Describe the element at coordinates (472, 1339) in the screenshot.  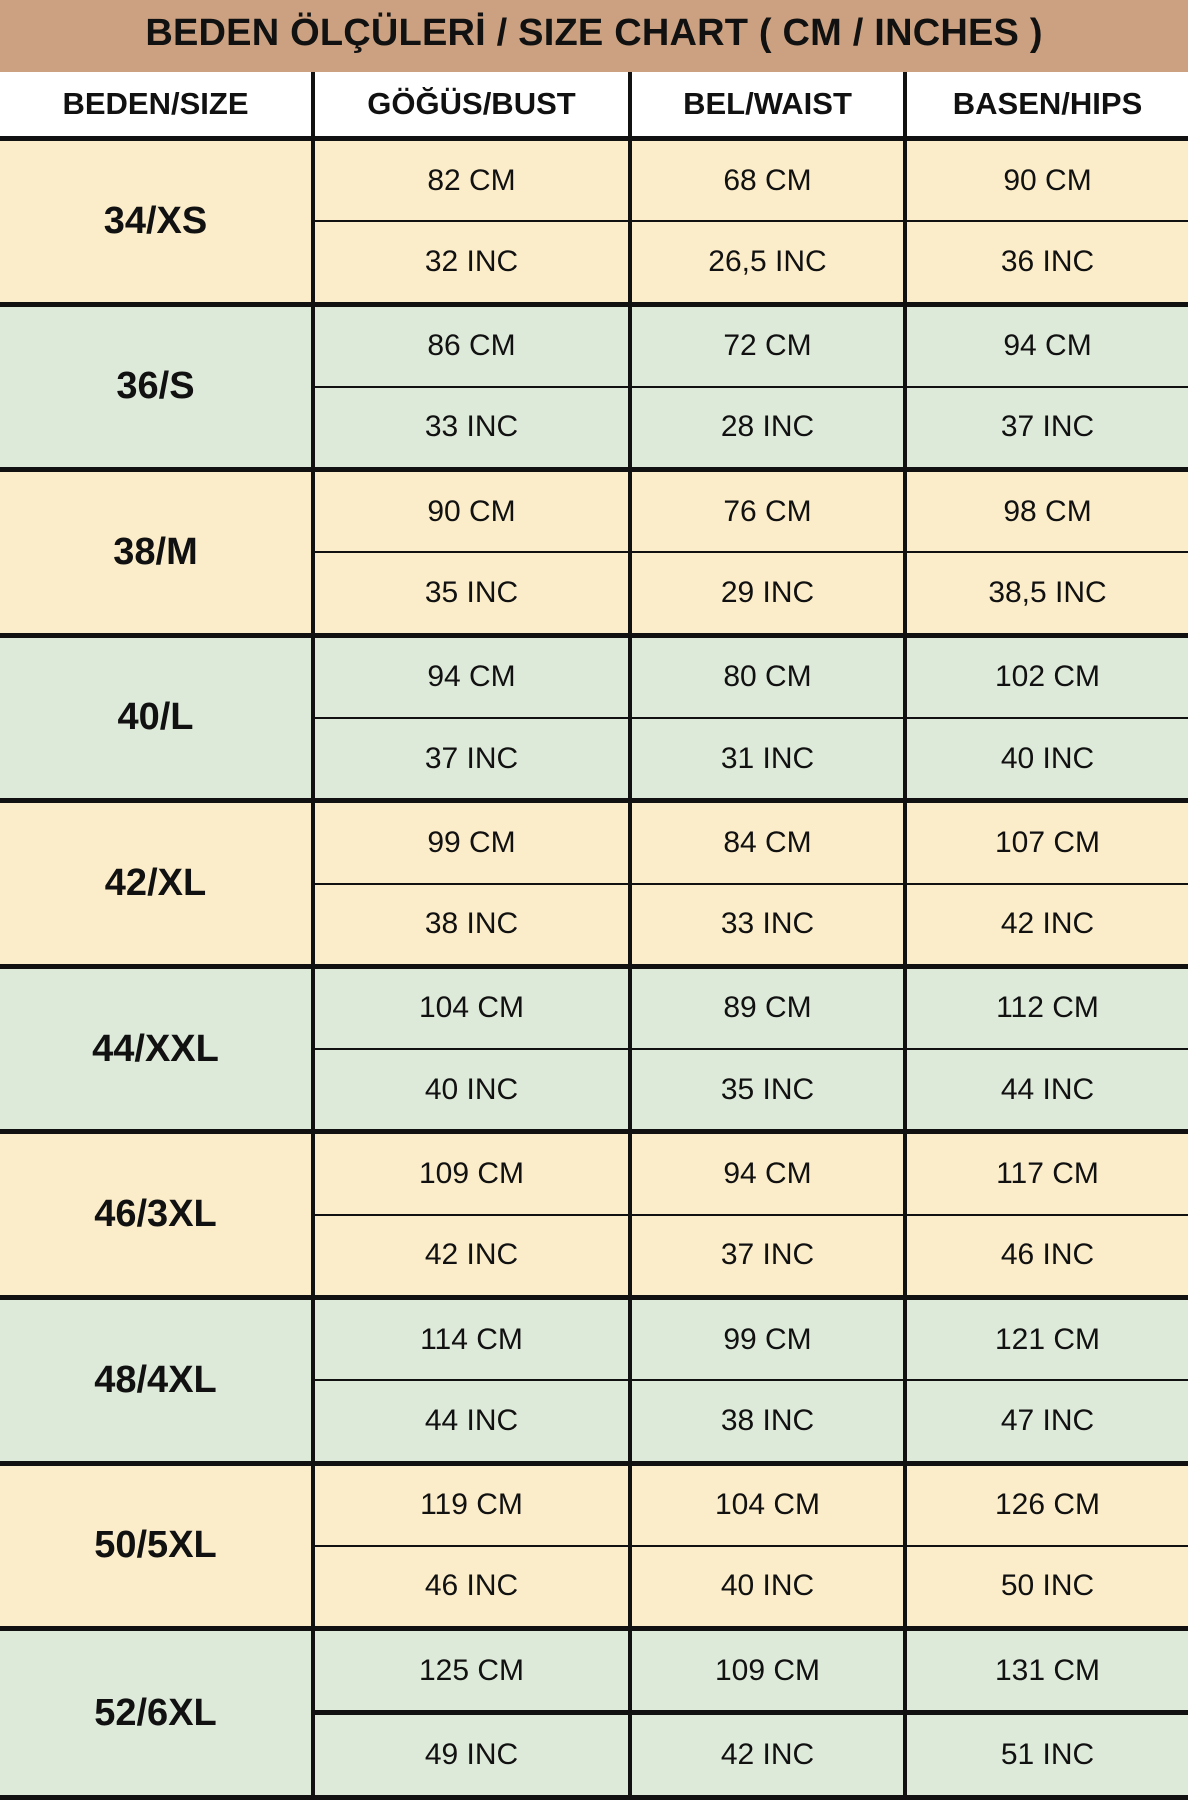
I see `bust-cm-cell: 114 CM` at that location.